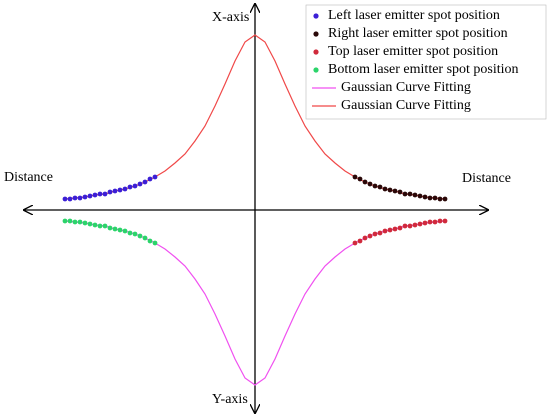 The height and width of the screenshot is (417, 550). I want to click on legend-box, so click(426, 62).